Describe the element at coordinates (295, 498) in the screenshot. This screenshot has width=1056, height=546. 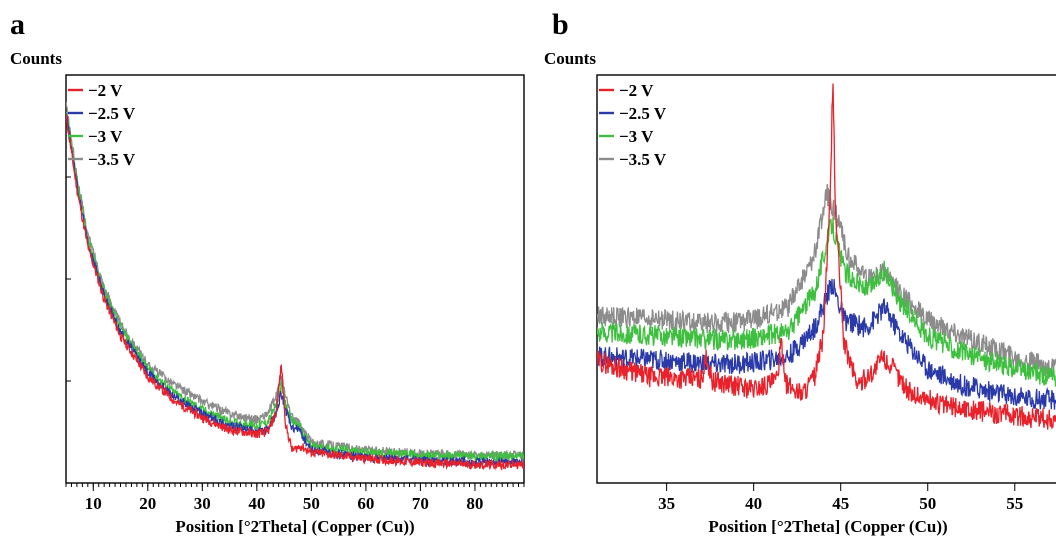
I see `panel-a-x-ticks: 10 20 30 40 50 60 70 80` at that location.